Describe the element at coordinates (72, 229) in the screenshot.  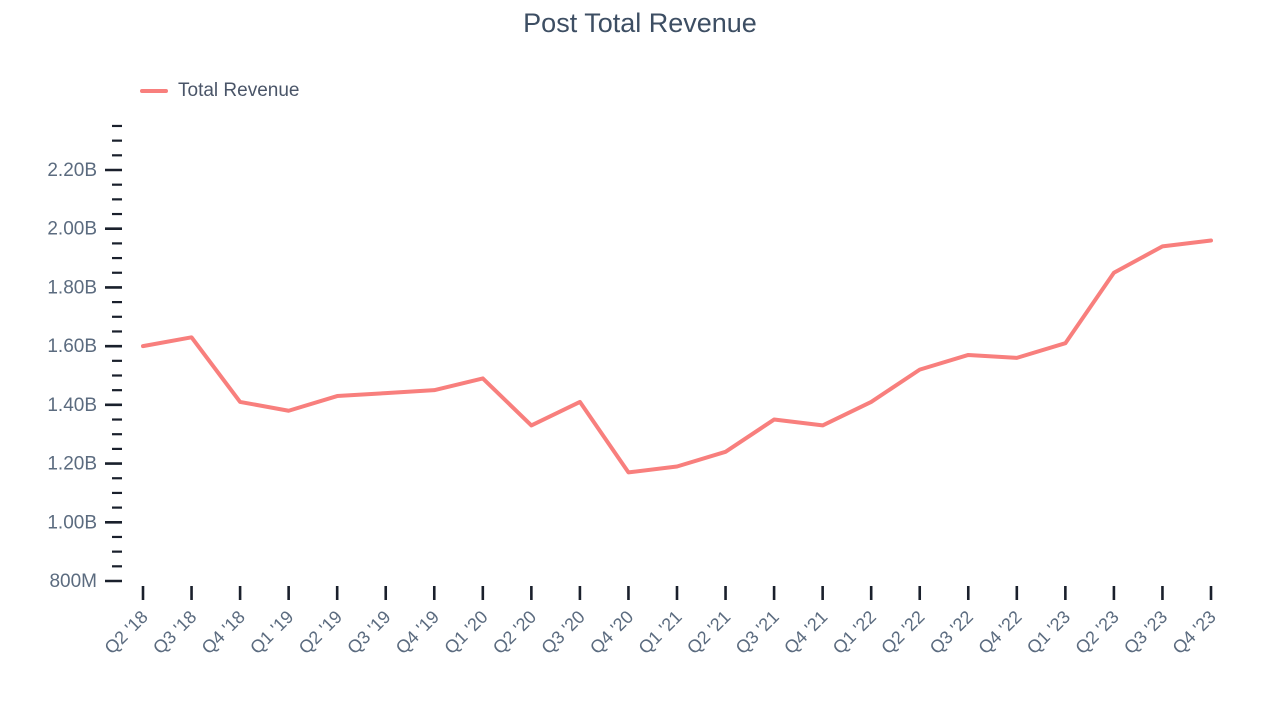
I see `y-axis-label: 2.00B` at that location.